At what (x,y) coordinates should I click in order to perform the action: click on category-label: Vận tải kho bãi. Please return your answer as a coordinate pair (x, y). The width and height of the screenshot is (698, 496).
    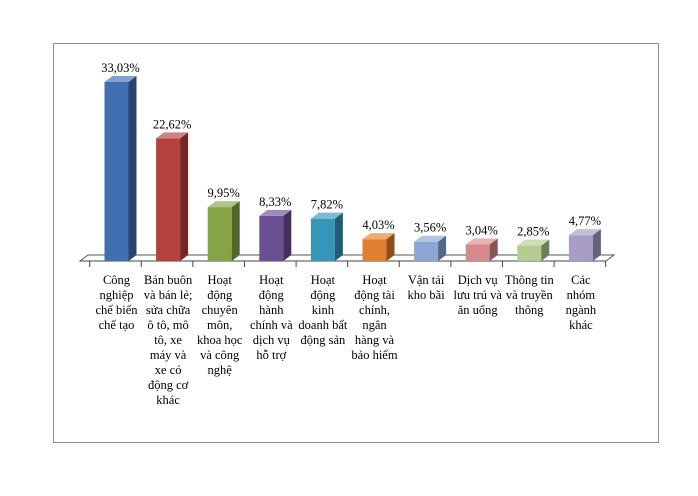
    Looking at the image, I should click on (426, 287).